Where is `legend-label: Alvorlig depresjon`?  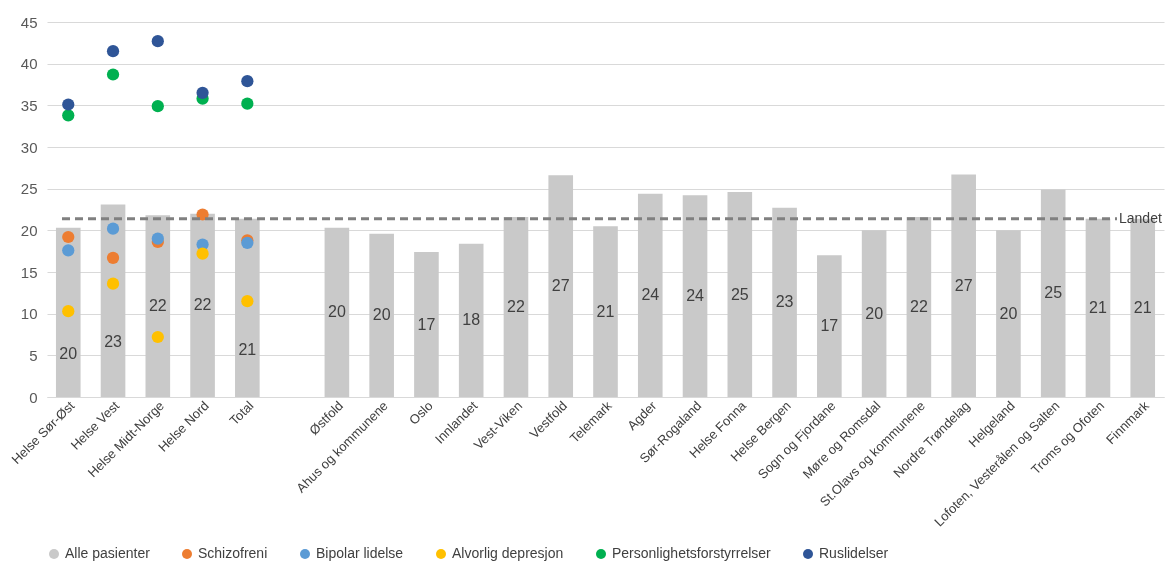
legend-label: Alvorlig depresjon is located at coordinates (508, 553).